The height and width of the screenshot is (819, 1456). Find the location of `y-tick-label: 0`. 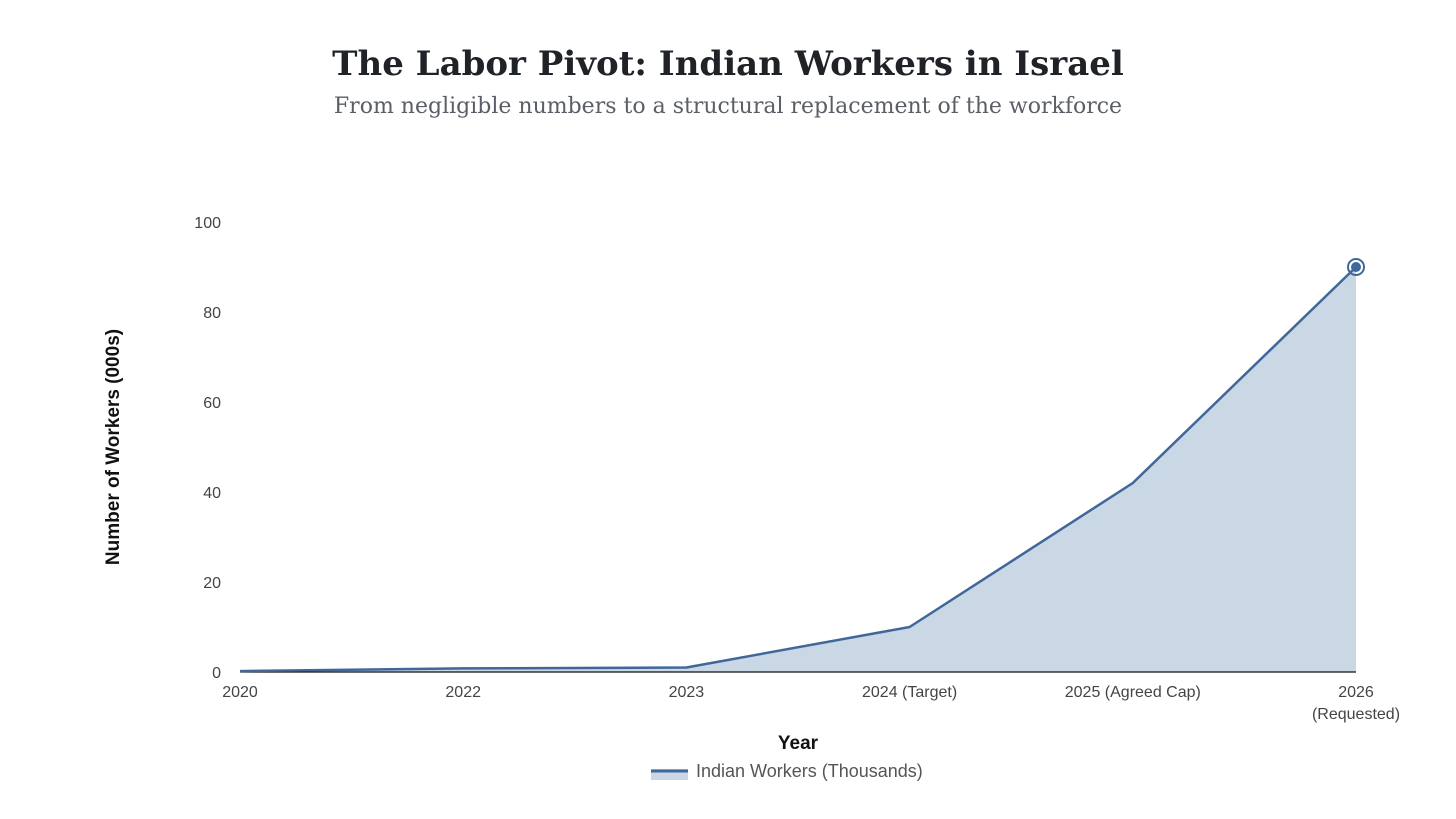

y-tick-label: 0 is located at coordinates (216, 673).